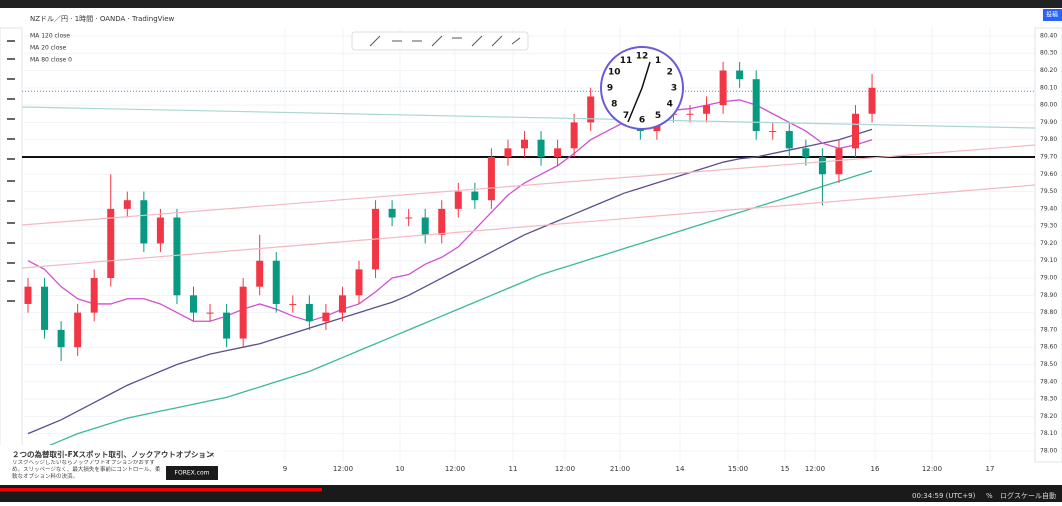 The height and width of the screenshot is (506, 1062). I want to click on x-tick-label: 10, so click(400, 469).